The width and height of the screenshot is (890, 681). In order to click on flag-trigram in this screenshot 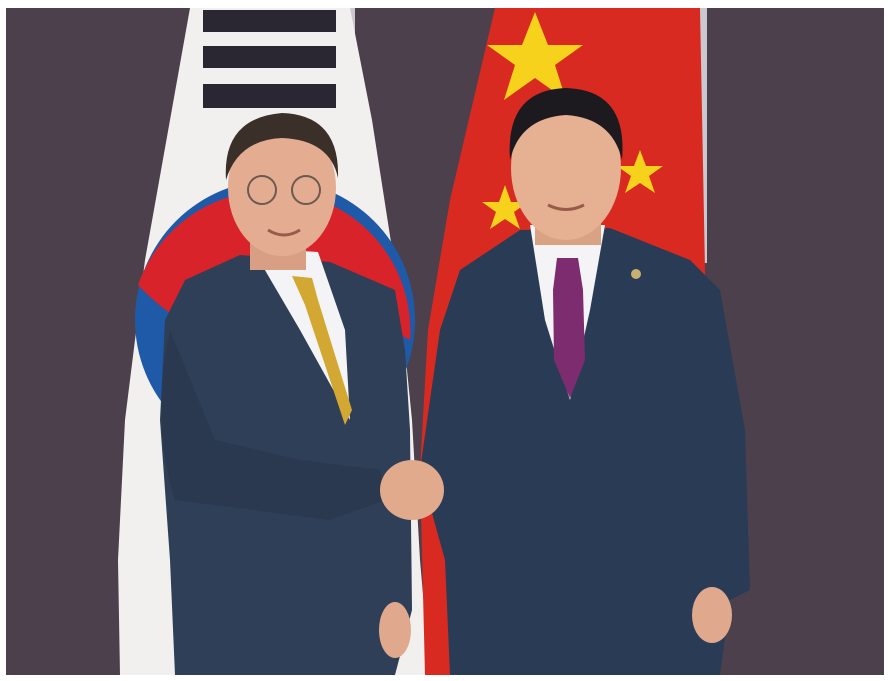, I will do `click(269, 59)`.